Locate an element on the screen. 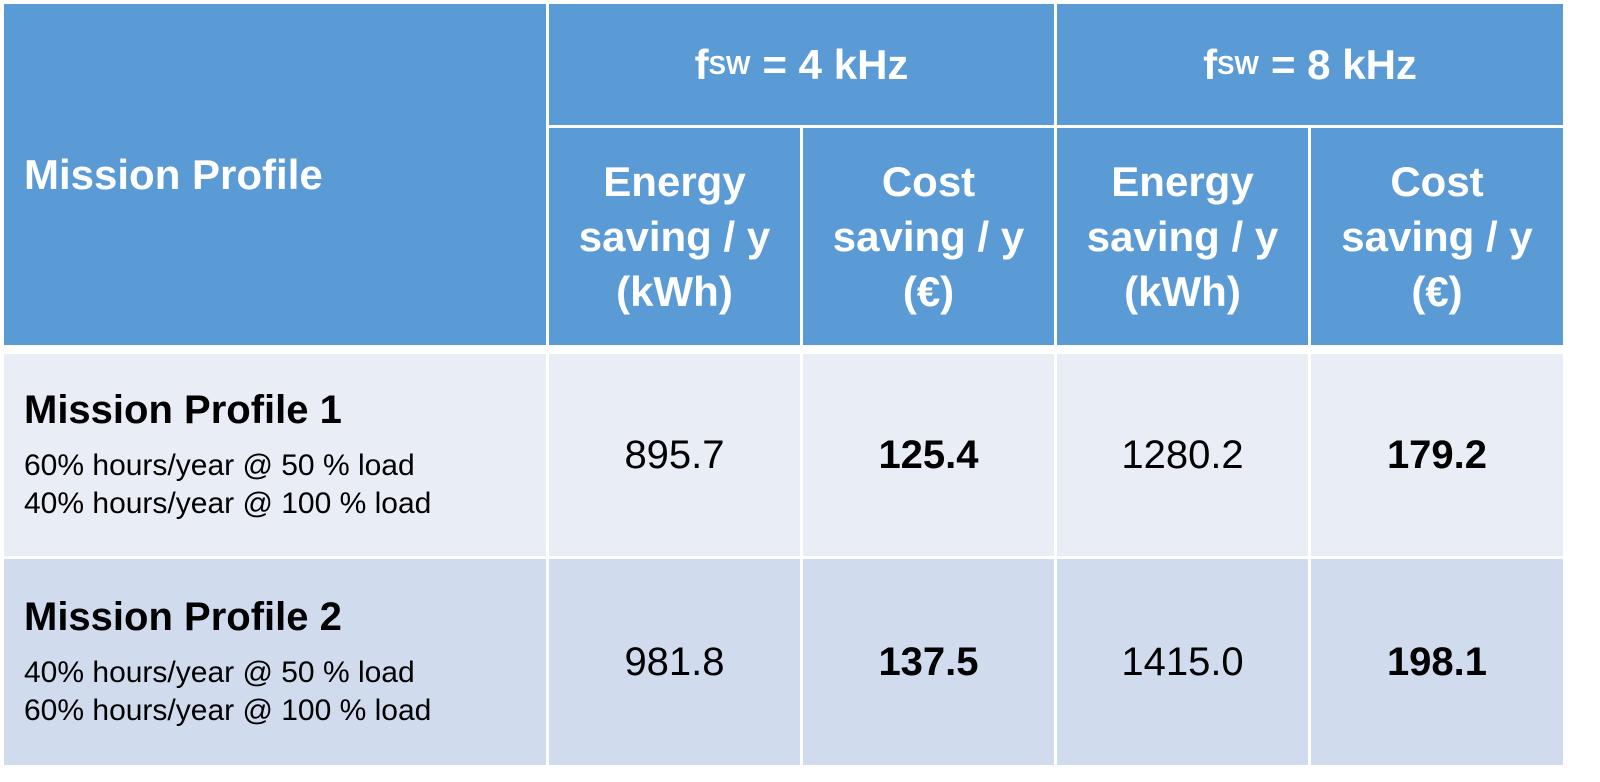 This screenshot has width=1600, height=782. row-detail: 60% hours/year @ 100 % load is located at coordinates (228, 710).